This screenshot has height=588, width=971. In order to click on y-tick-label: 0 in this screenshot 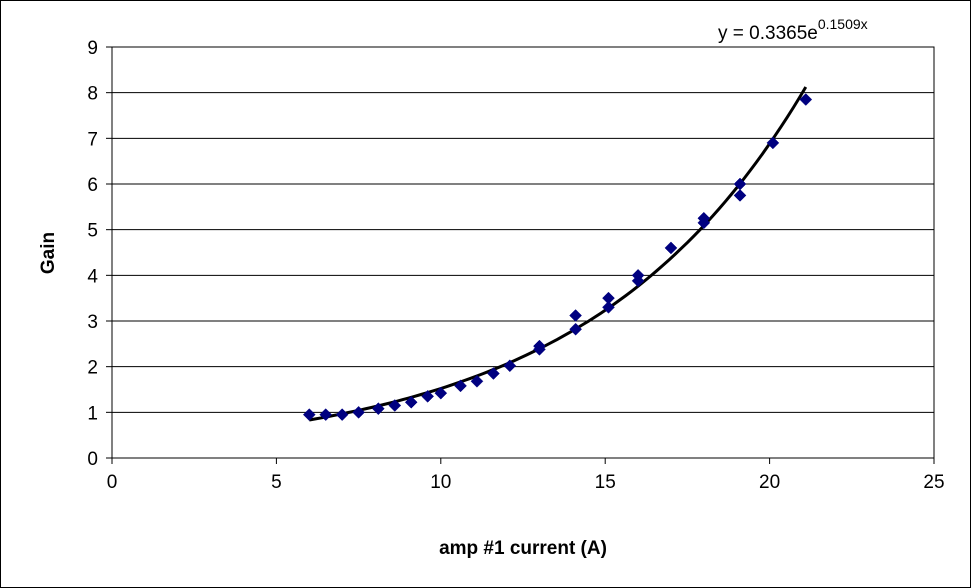, I will do `click(92, 459)`.